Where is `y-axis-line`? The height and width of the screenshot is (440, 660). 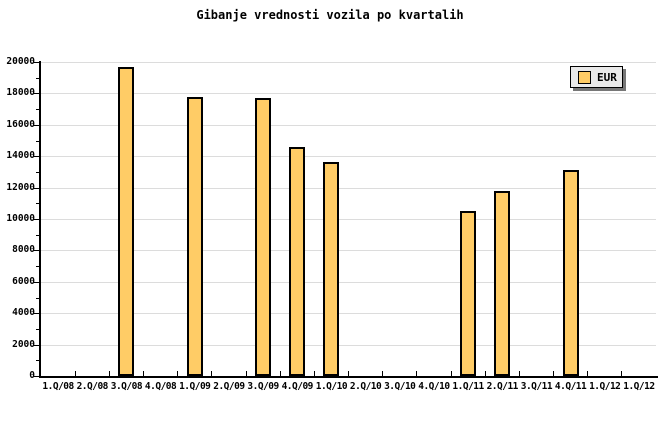 y-axis-line is located at coordinates (40, 219).